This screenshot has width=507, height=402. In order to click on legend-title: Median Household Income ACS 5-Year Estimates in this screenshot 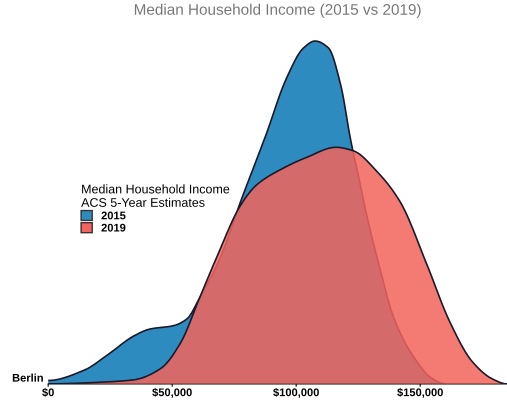, I will do `click(155, 195)`.